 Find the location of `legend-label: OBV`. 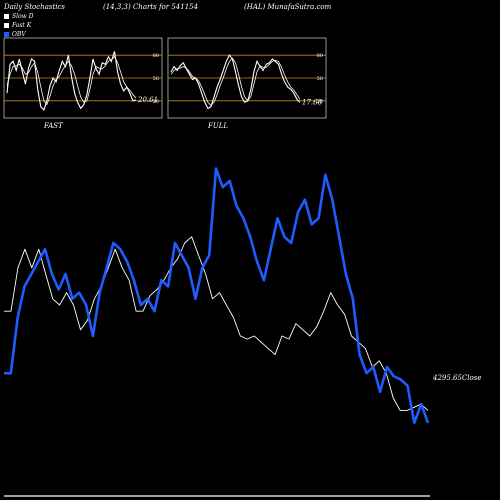

legend-label: OBV is located at coordinates (19, 34).